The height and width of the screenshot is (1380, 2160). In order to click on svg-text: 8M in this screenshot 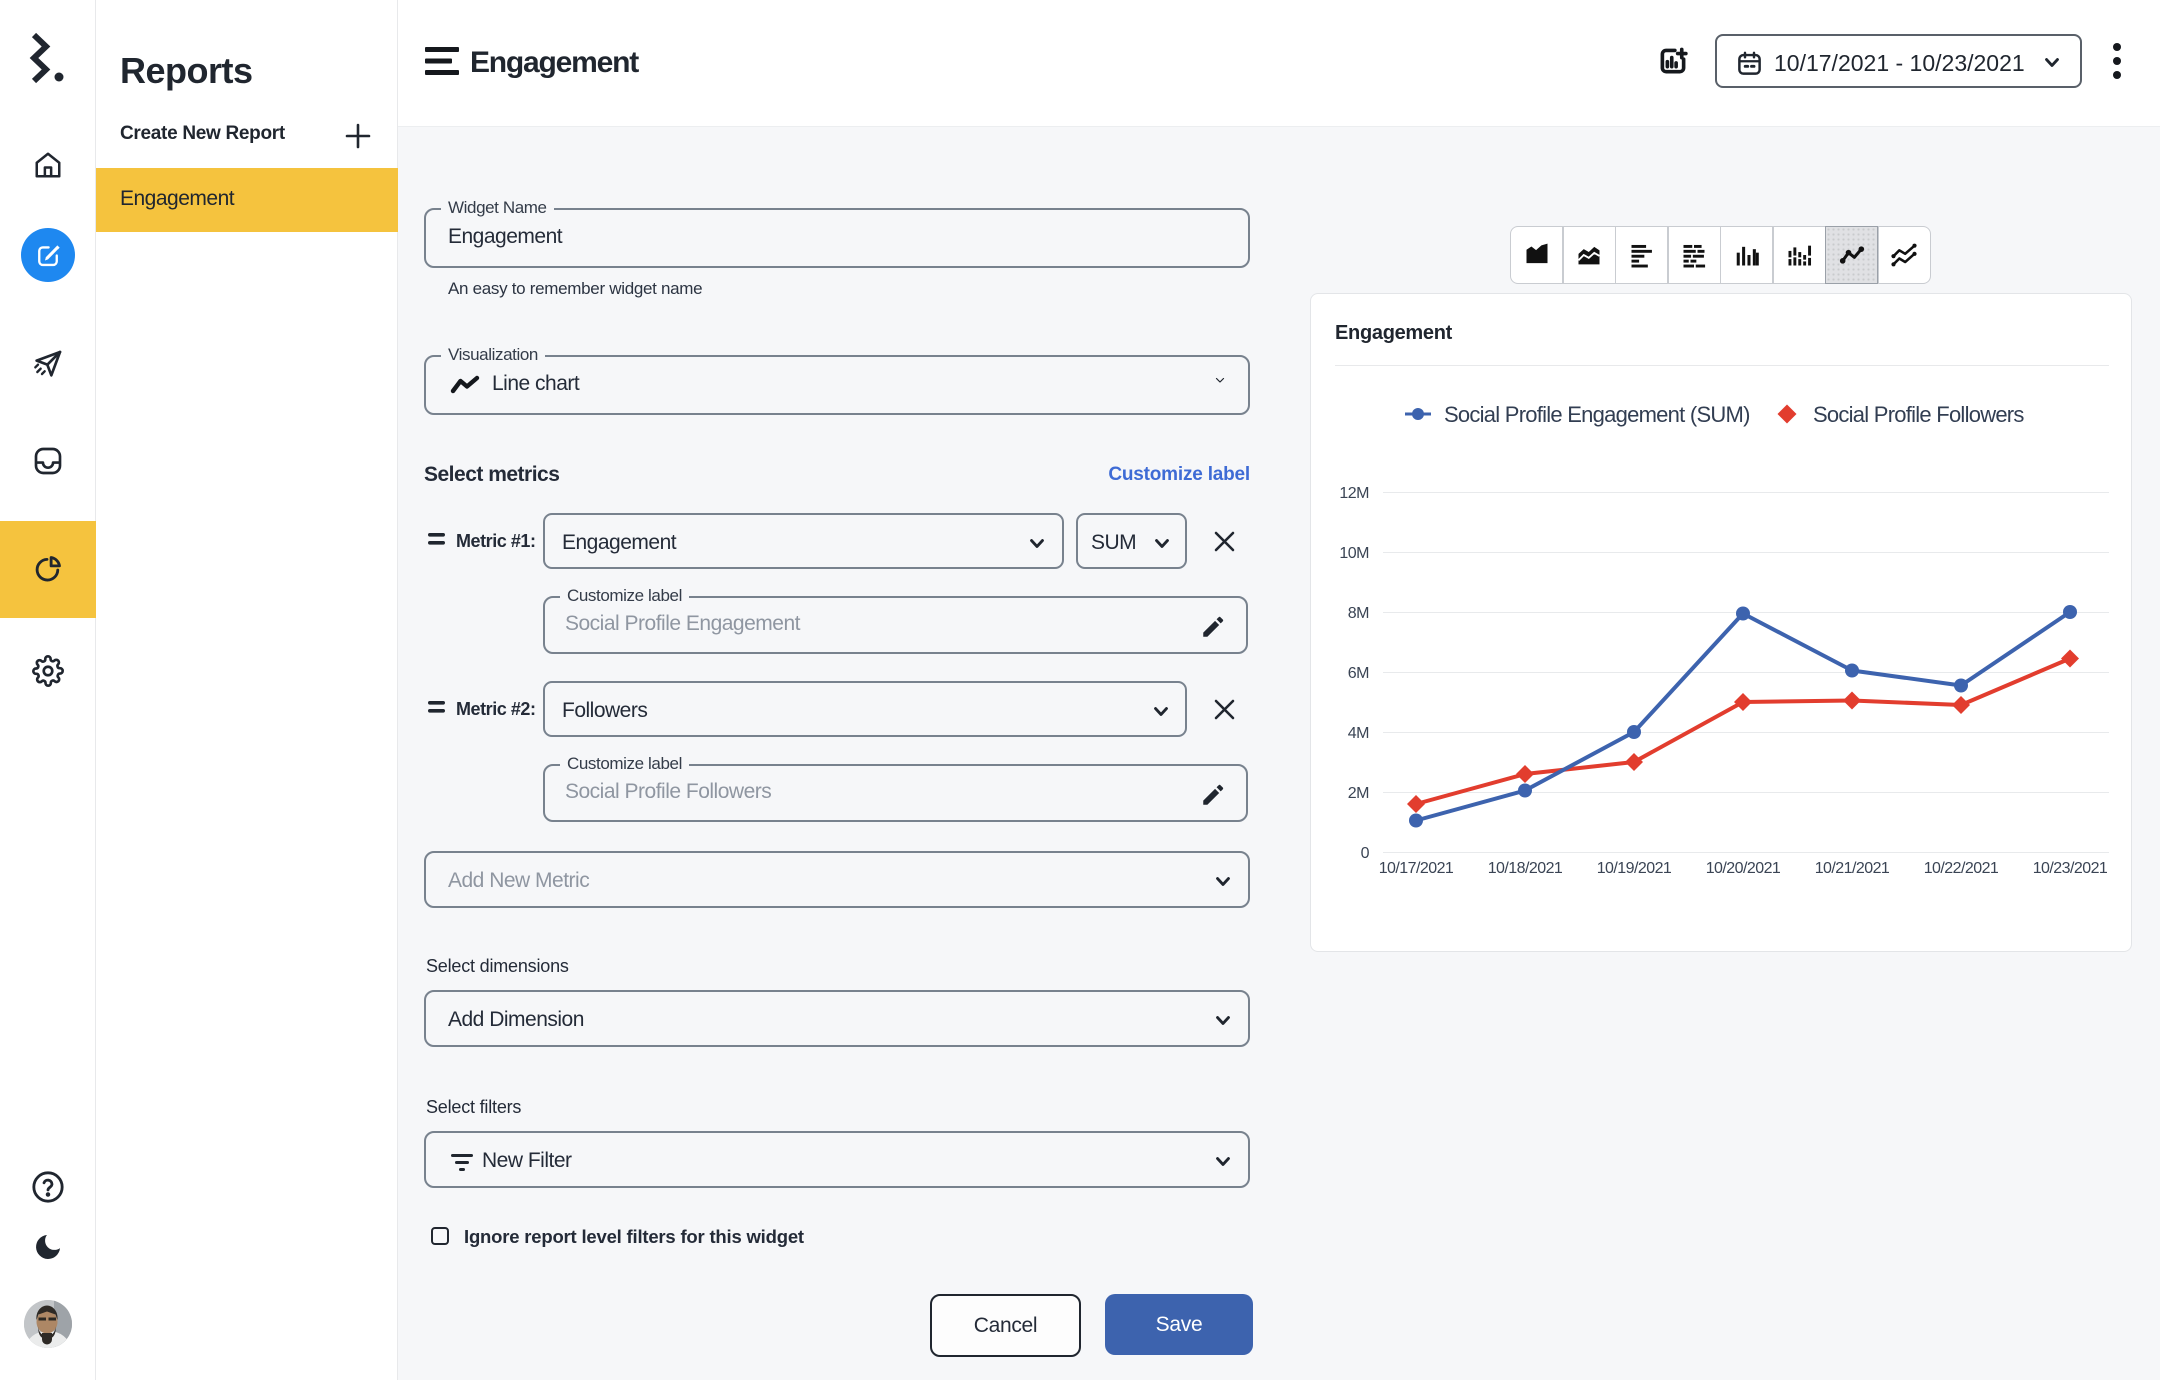, I will do `click(1358, 613)`.